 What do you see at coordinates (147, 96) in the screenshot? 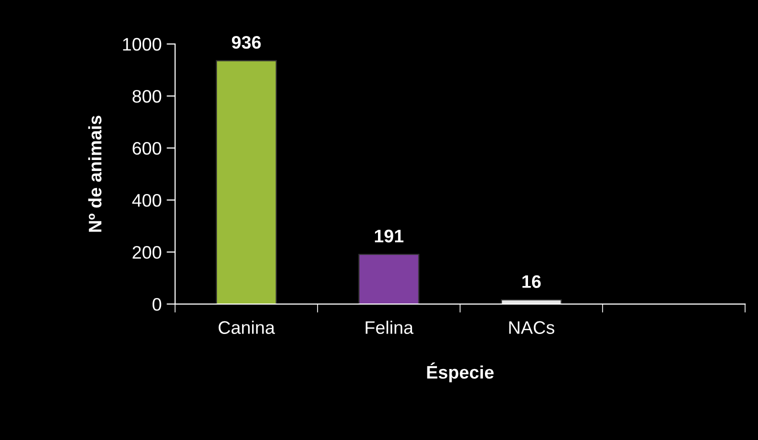
I see `y-tick-label: 800` at bounding box center [147, 96].